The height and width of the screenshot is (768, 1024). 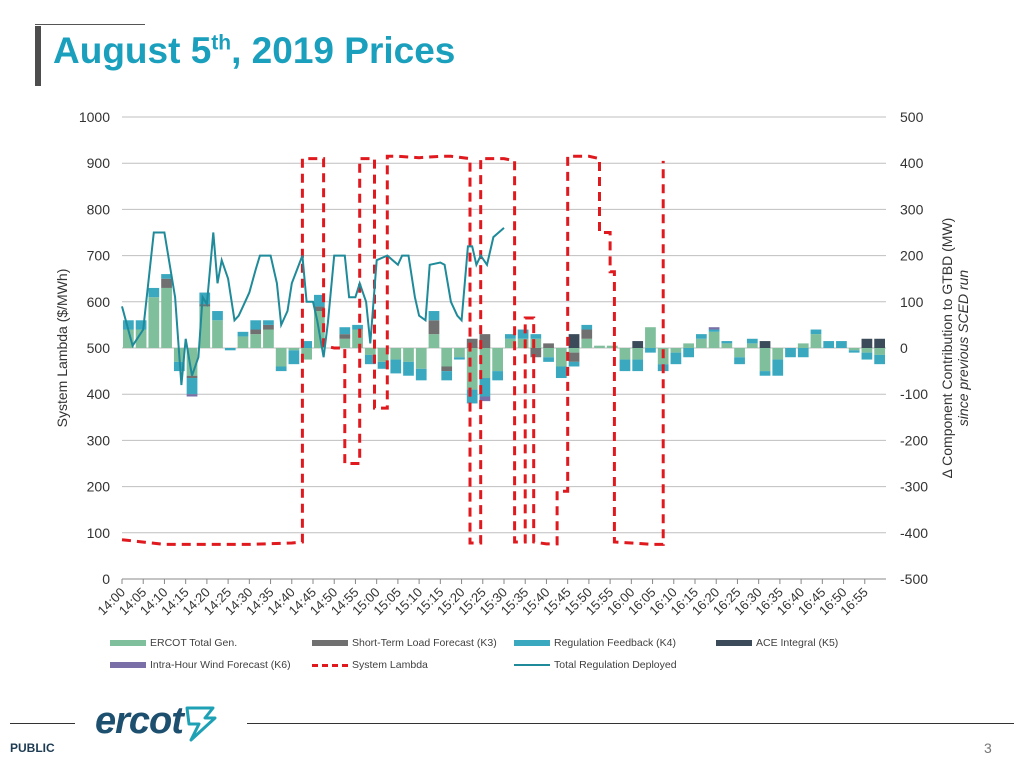 I want to click on legend-k6: Intra-Hour Wind Forecast (K6), so click(x=211, y=665).